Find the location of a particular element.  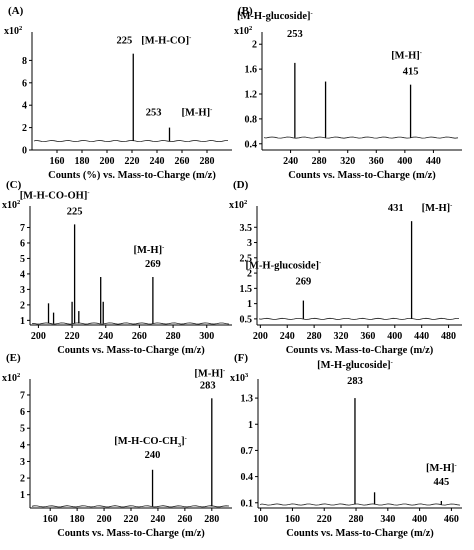

panel-label: (F) is located at coordinates (241, 358).